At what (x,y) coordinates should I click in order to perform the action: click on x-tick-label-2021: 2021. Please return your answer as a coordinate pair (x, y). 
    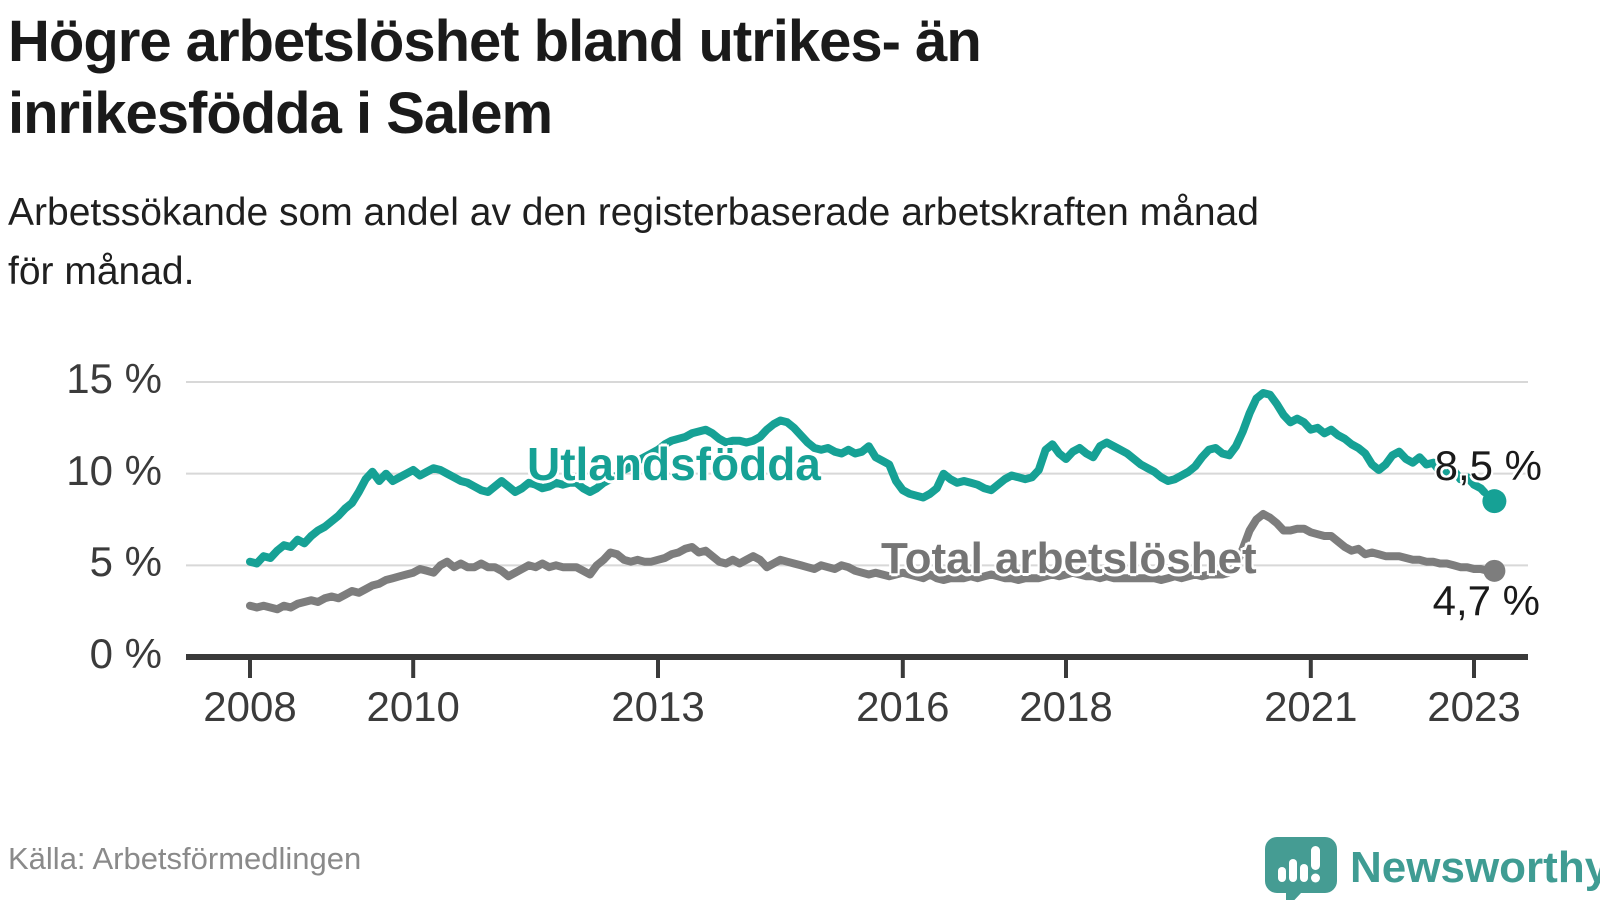
    Looking at the image, I should click on (1311, 706).